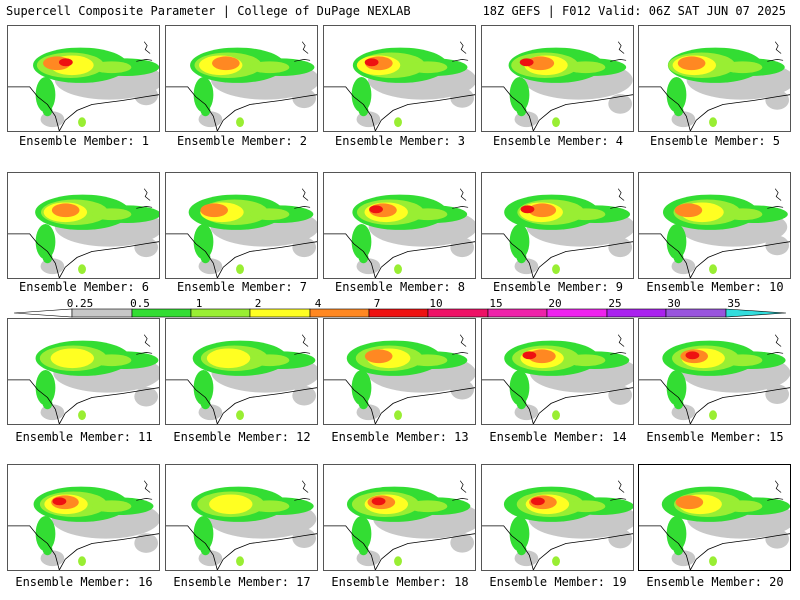 Image resolution: width=800 pixels, height=600 pixels. I want to click on member-caption: Ensemble Member: 16, so click(84, 582).